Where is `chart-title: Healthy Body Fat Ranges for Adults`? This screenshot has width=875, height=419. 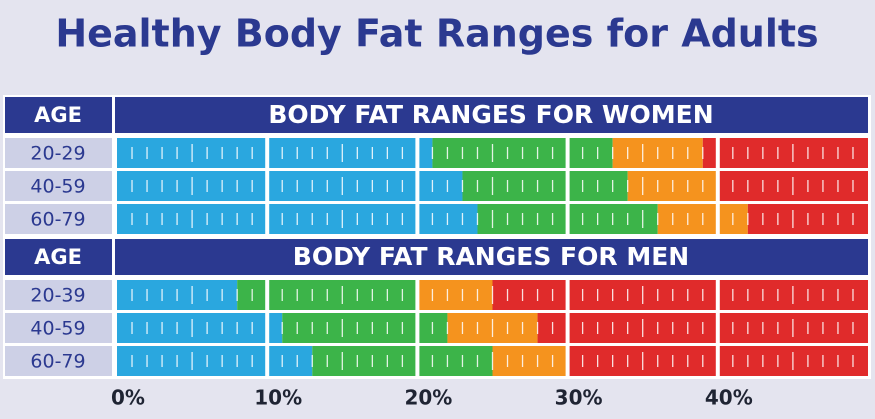
chart-title: Healthy Body Fat Ranges for Adults is located at coordinates (436, 34).